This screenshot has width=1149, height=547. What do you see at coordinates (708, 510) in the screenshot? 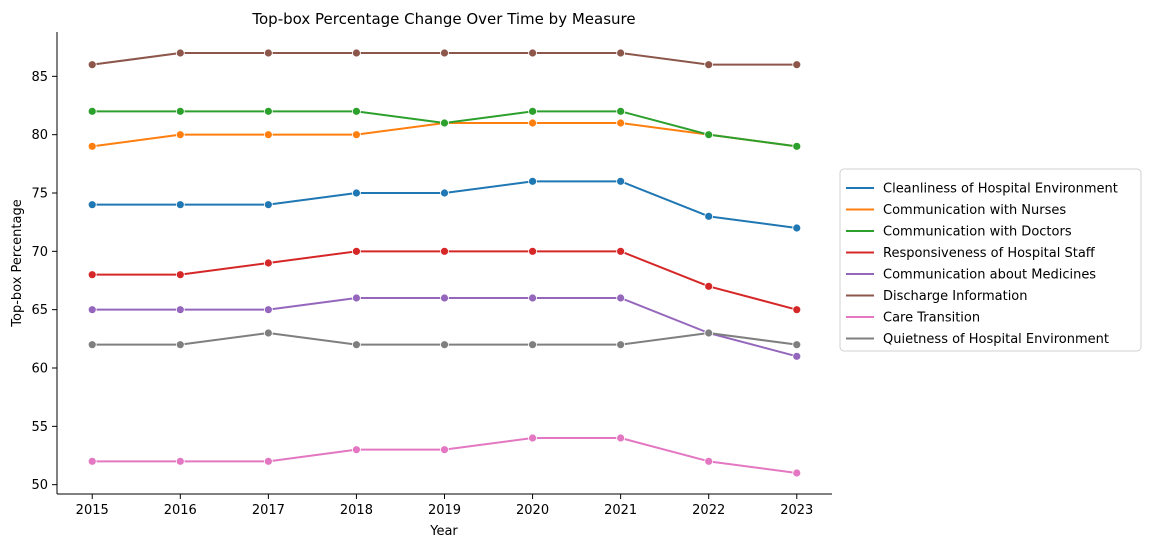
I see `x-tick-label-7: 2022` at bounding box center [708, 510].